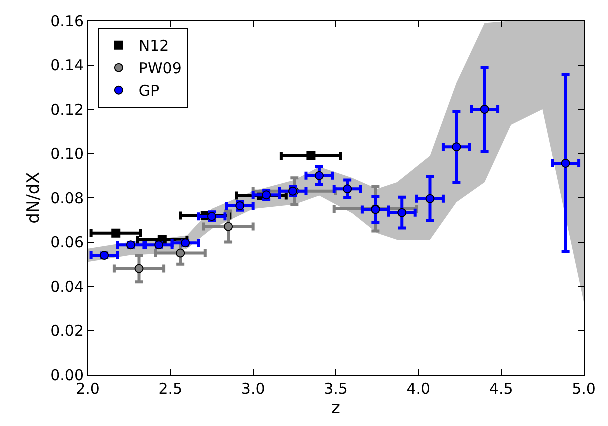 The height and width of the screenshot is (426, 608). What do you see at coordinates (418, 389) in the screenshot?
I see `x-tick-label: 4.0` at bounding box center [418, 389].